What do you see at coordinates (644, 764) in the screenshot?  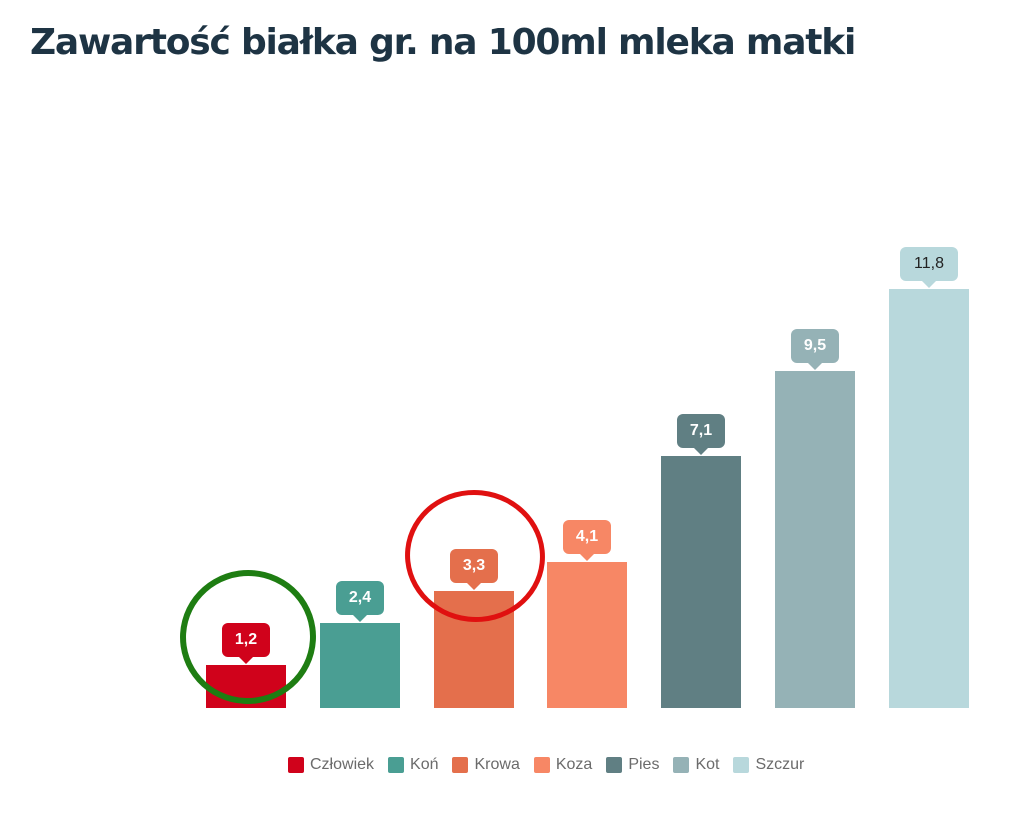 I see `legend-label: Pies` at bounding box center [644, 764].